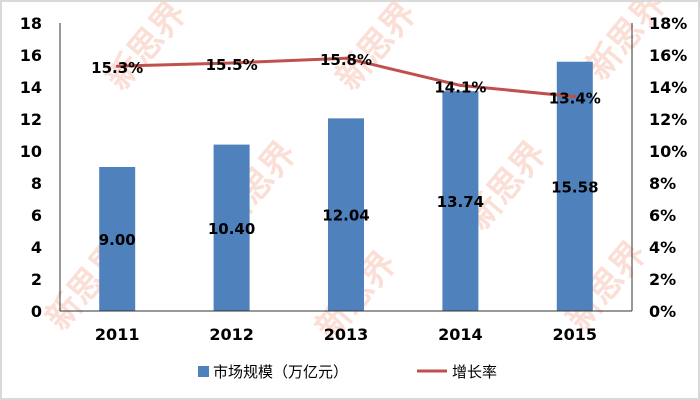 The height and width of the screenshot is (400, 700). Describe the element at coordinates (31, 151) in the screenshot. I see `left-tick-label: 10` at that location.